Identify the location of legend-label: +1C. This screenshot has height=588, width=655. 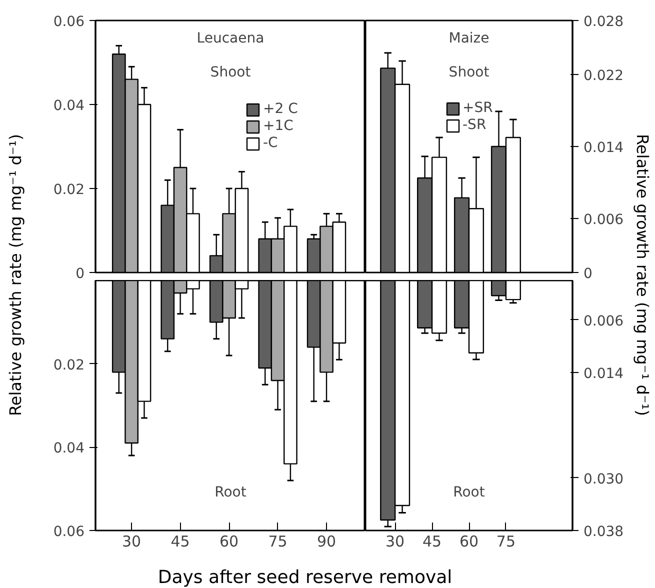
(278, 126).